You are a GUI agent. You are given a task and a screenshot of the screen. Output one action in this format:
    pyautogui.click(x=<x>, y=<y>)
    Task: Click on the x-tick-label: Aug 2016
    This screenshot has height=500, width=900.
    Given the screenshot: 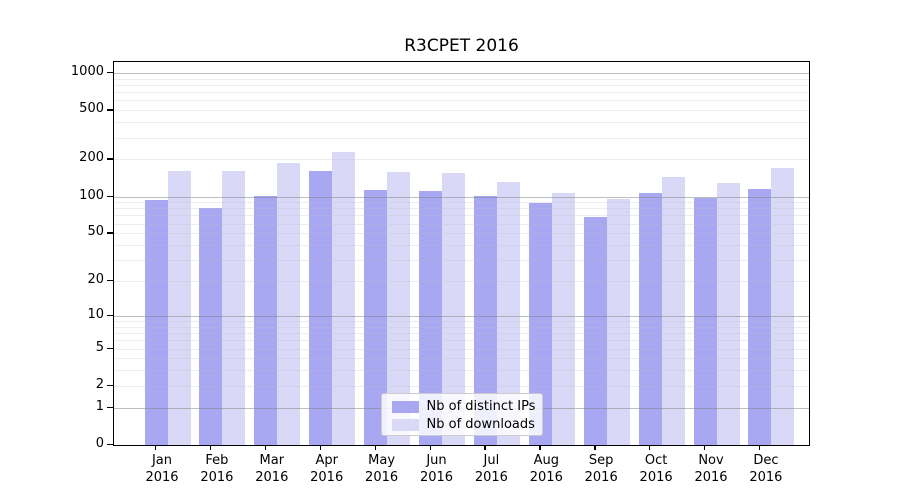 What is the action you would take?
    pyautogui.click(x=546, y=469)
    